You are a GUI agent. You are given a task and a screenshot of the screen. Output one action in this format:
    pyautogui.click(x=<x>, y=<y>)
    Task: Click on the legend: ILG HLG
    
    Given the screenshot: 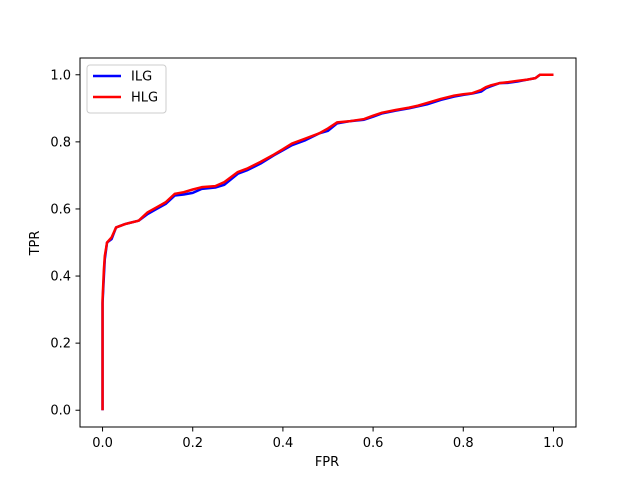 What is the action you would take?
    pyautogui.click(x=126, y=89)
    